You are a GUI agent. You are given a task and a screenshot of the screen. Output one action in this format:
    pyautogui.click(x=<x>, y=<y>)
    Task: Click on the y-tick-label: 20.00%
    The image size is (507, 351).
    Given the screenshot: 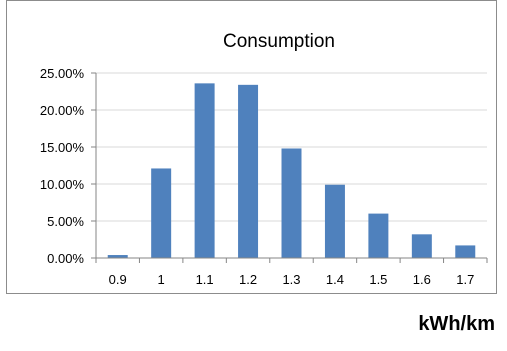 What is the action you would take?
    pyautogui.click(x=62, y=110)
    